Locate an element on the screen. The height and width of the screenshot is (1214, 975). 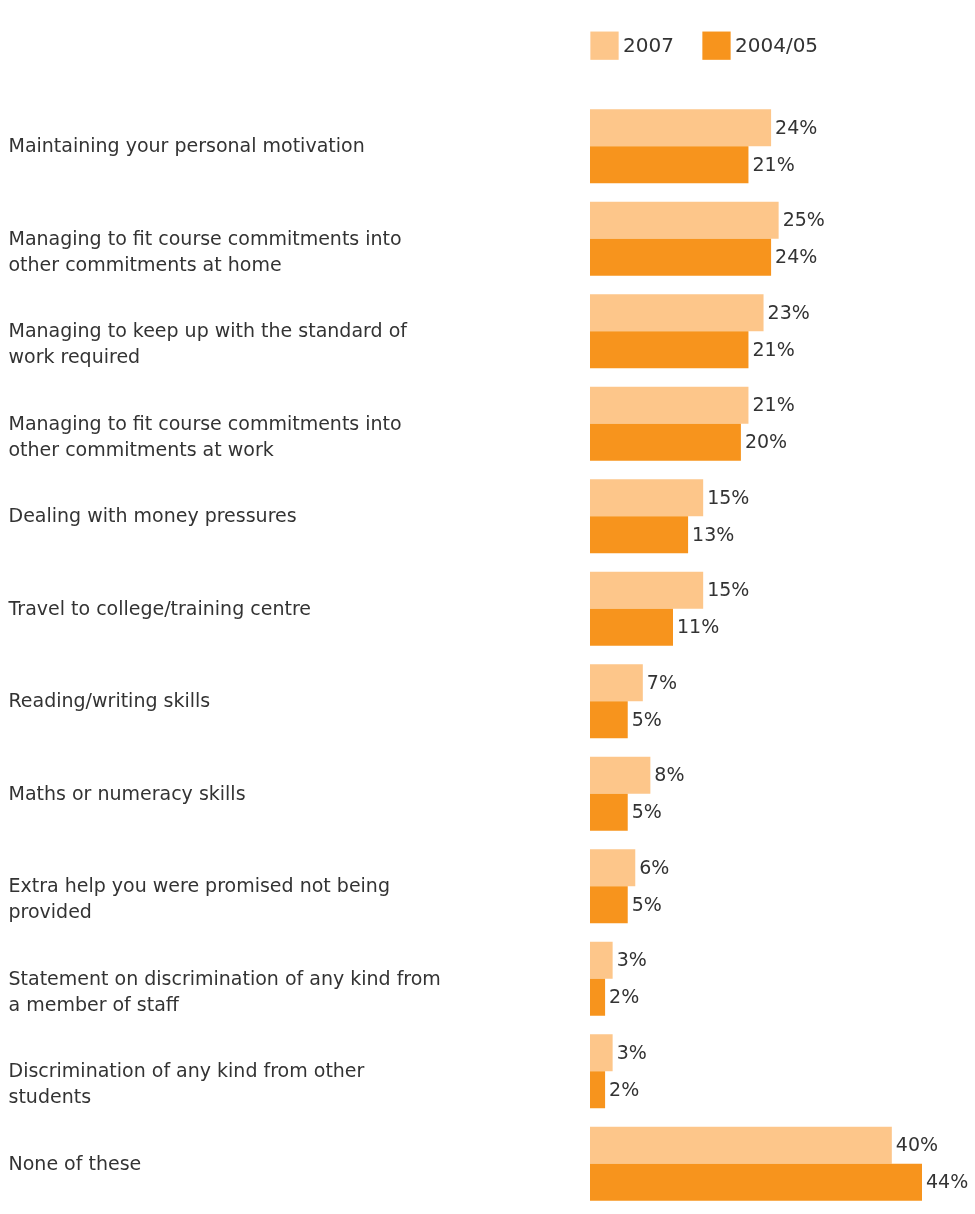
y-tick-label: Dealing with money pressures is located at coordinates (152, 515).